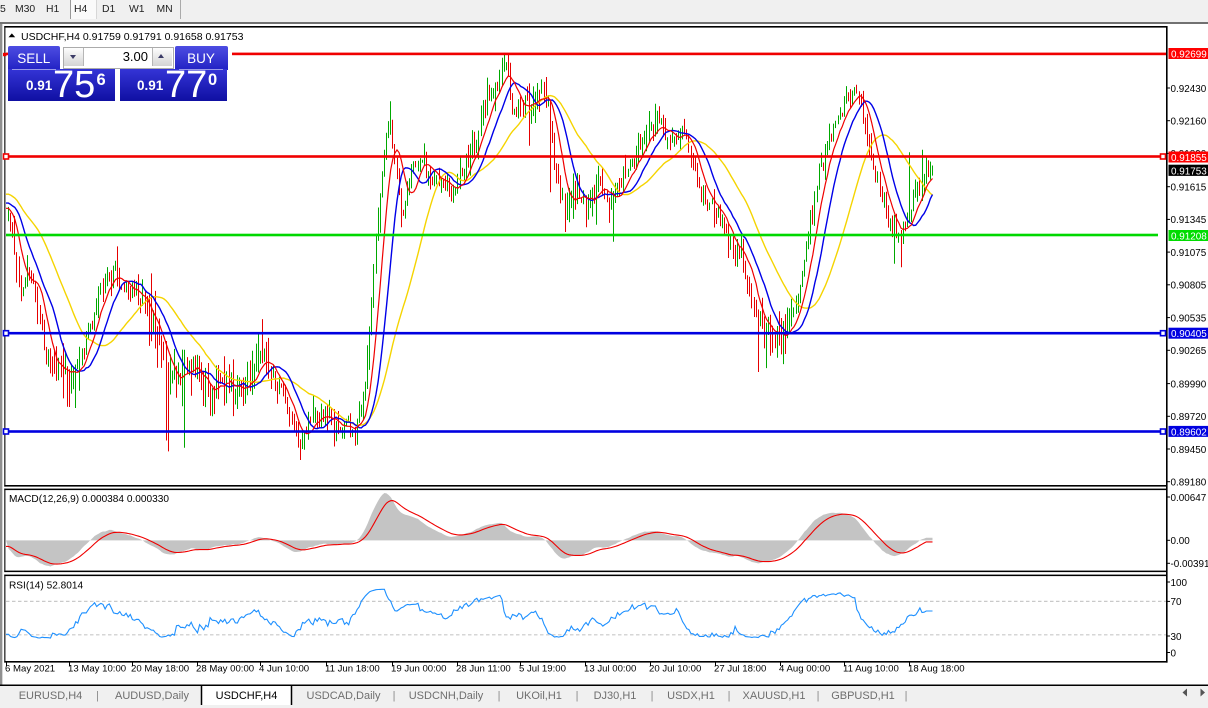  I want to click on svg-text: 0.89180, so click(1189, 483).